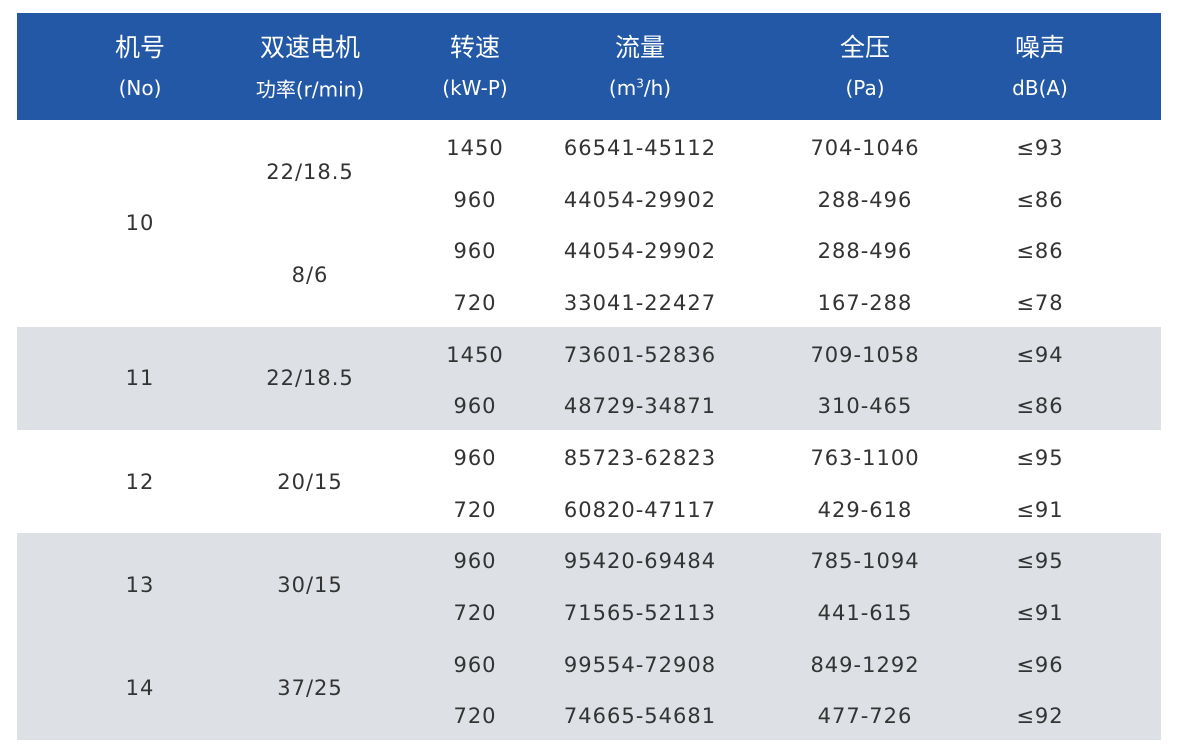  I want to click on table-cell: ≤93, so click(1040, 147).